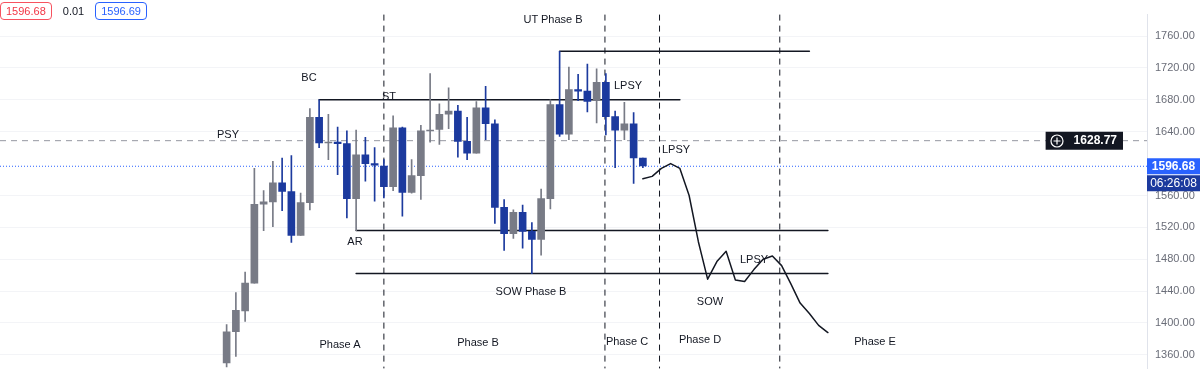 This screenshot has width=1200, height=383. What do you see at coordinates (1095, 140) in the screenshot?
I see `ref-line-label: 1628.77` at bounding box center [1095, 140].